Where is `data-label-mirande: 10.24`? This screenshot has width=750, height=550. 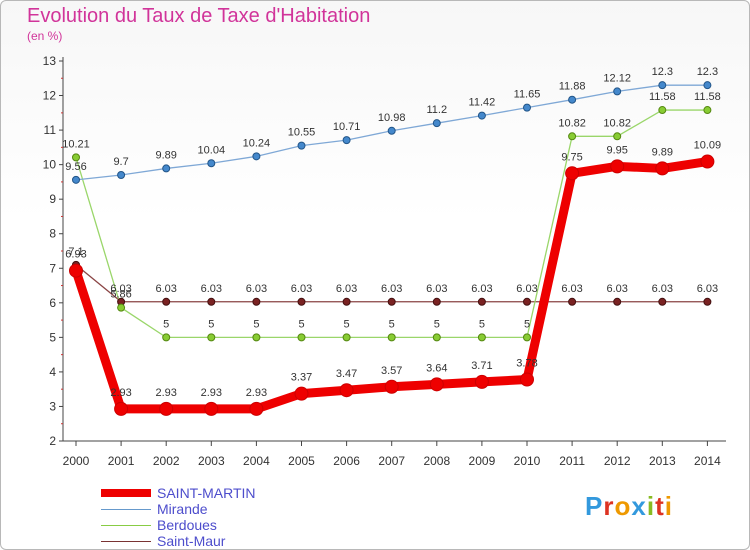
data-label-mirande: 10.24 is located at coordinates (257, 143).